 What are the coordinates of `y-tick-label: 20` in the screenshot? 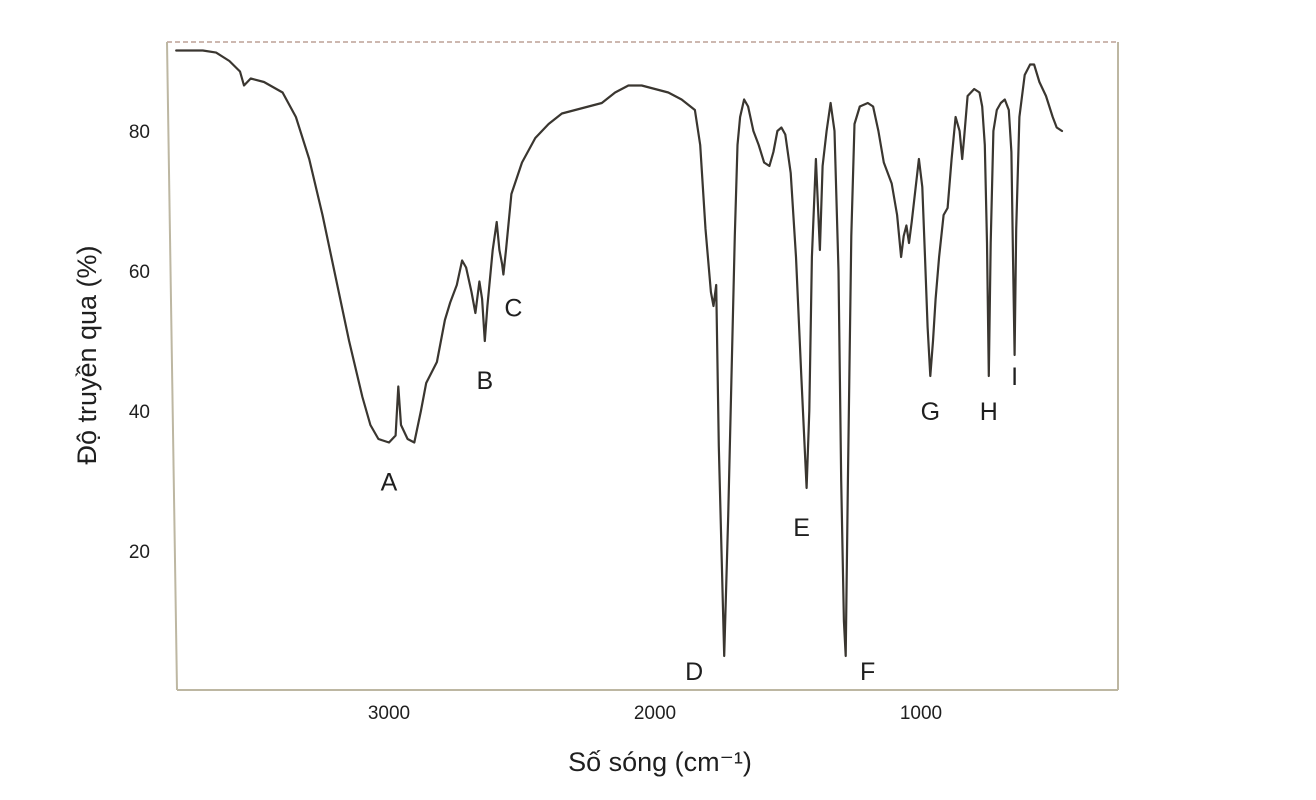 It's located at (139, 552).